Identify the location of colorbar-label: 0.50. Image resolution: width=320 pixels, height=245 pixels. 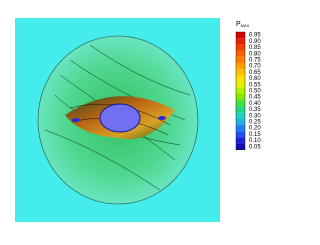
(255, 91).